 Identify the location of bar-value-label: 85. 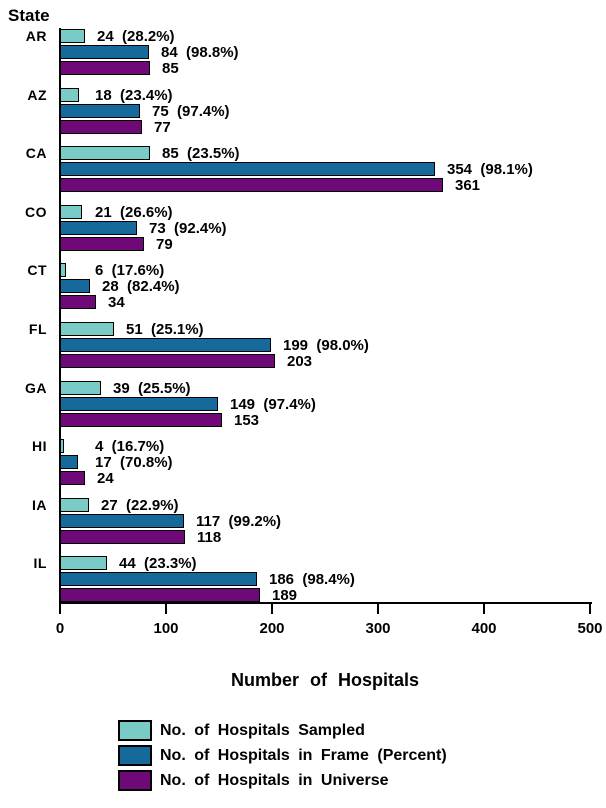
(170, 68).